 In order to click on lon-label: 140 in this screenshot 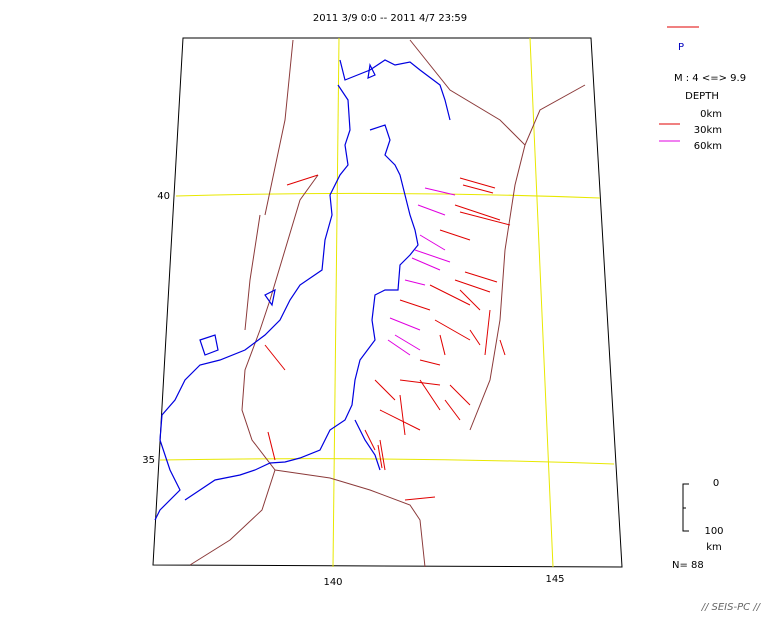, I will do `click(332, 582)`.